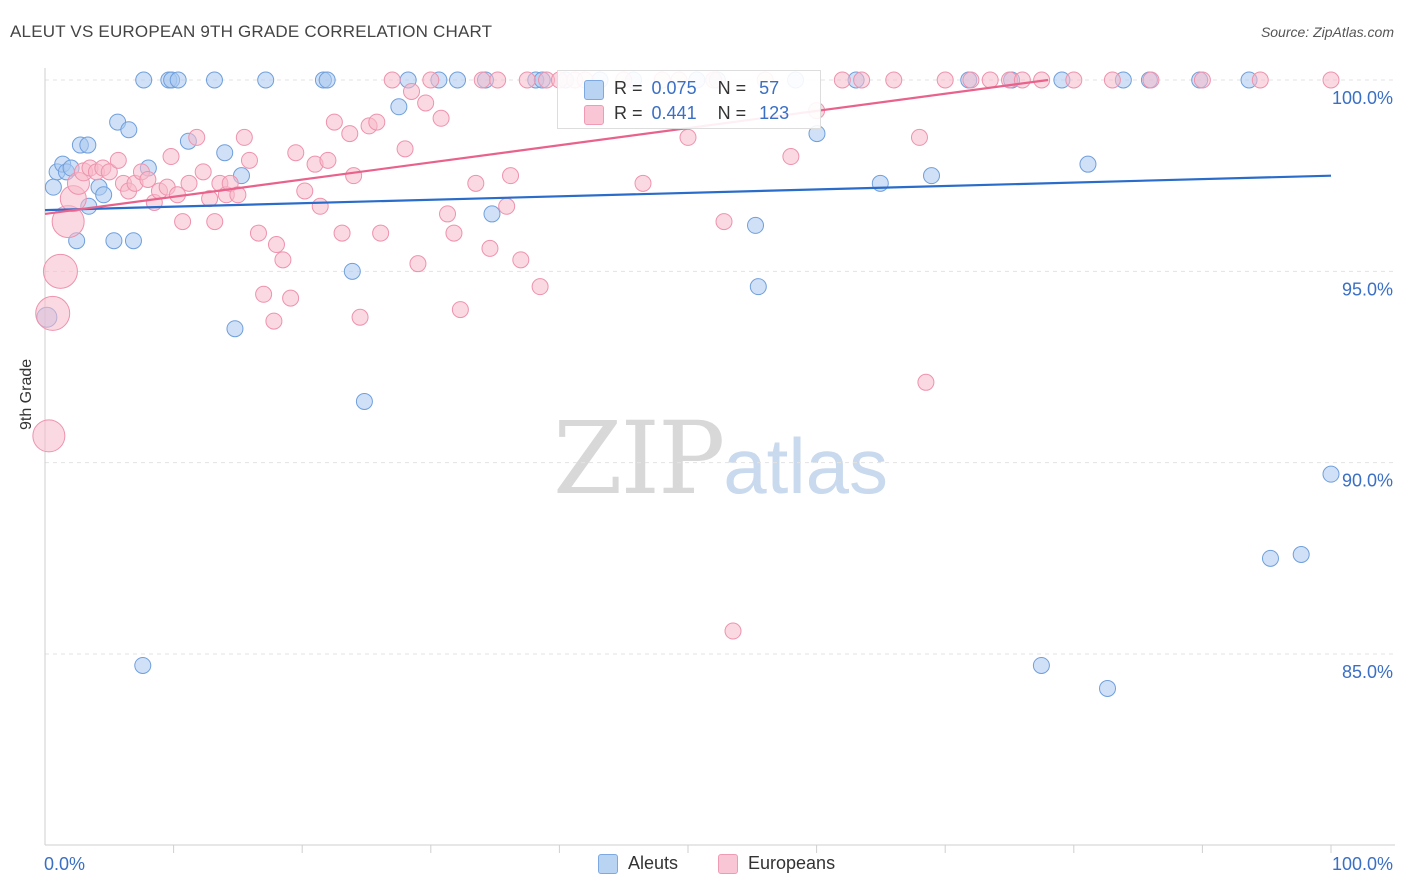 The image size is (1406, 892). I want to click on legend-aleuts-label: Aleuts, so click(653, 863).